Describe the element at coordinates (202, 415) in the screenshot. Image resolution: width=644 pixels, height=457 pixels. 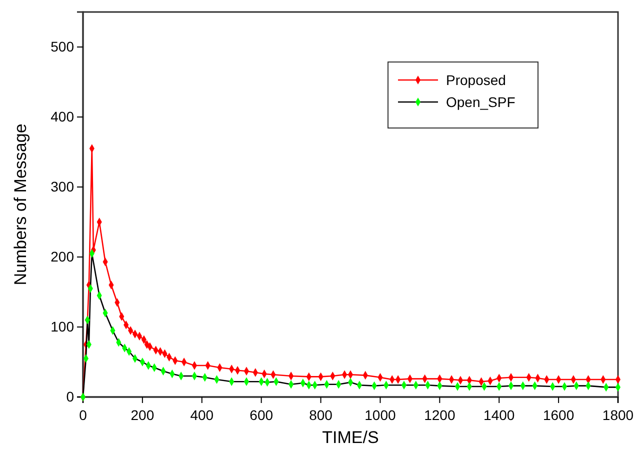
I see `x-tick-label: 400` at that location.